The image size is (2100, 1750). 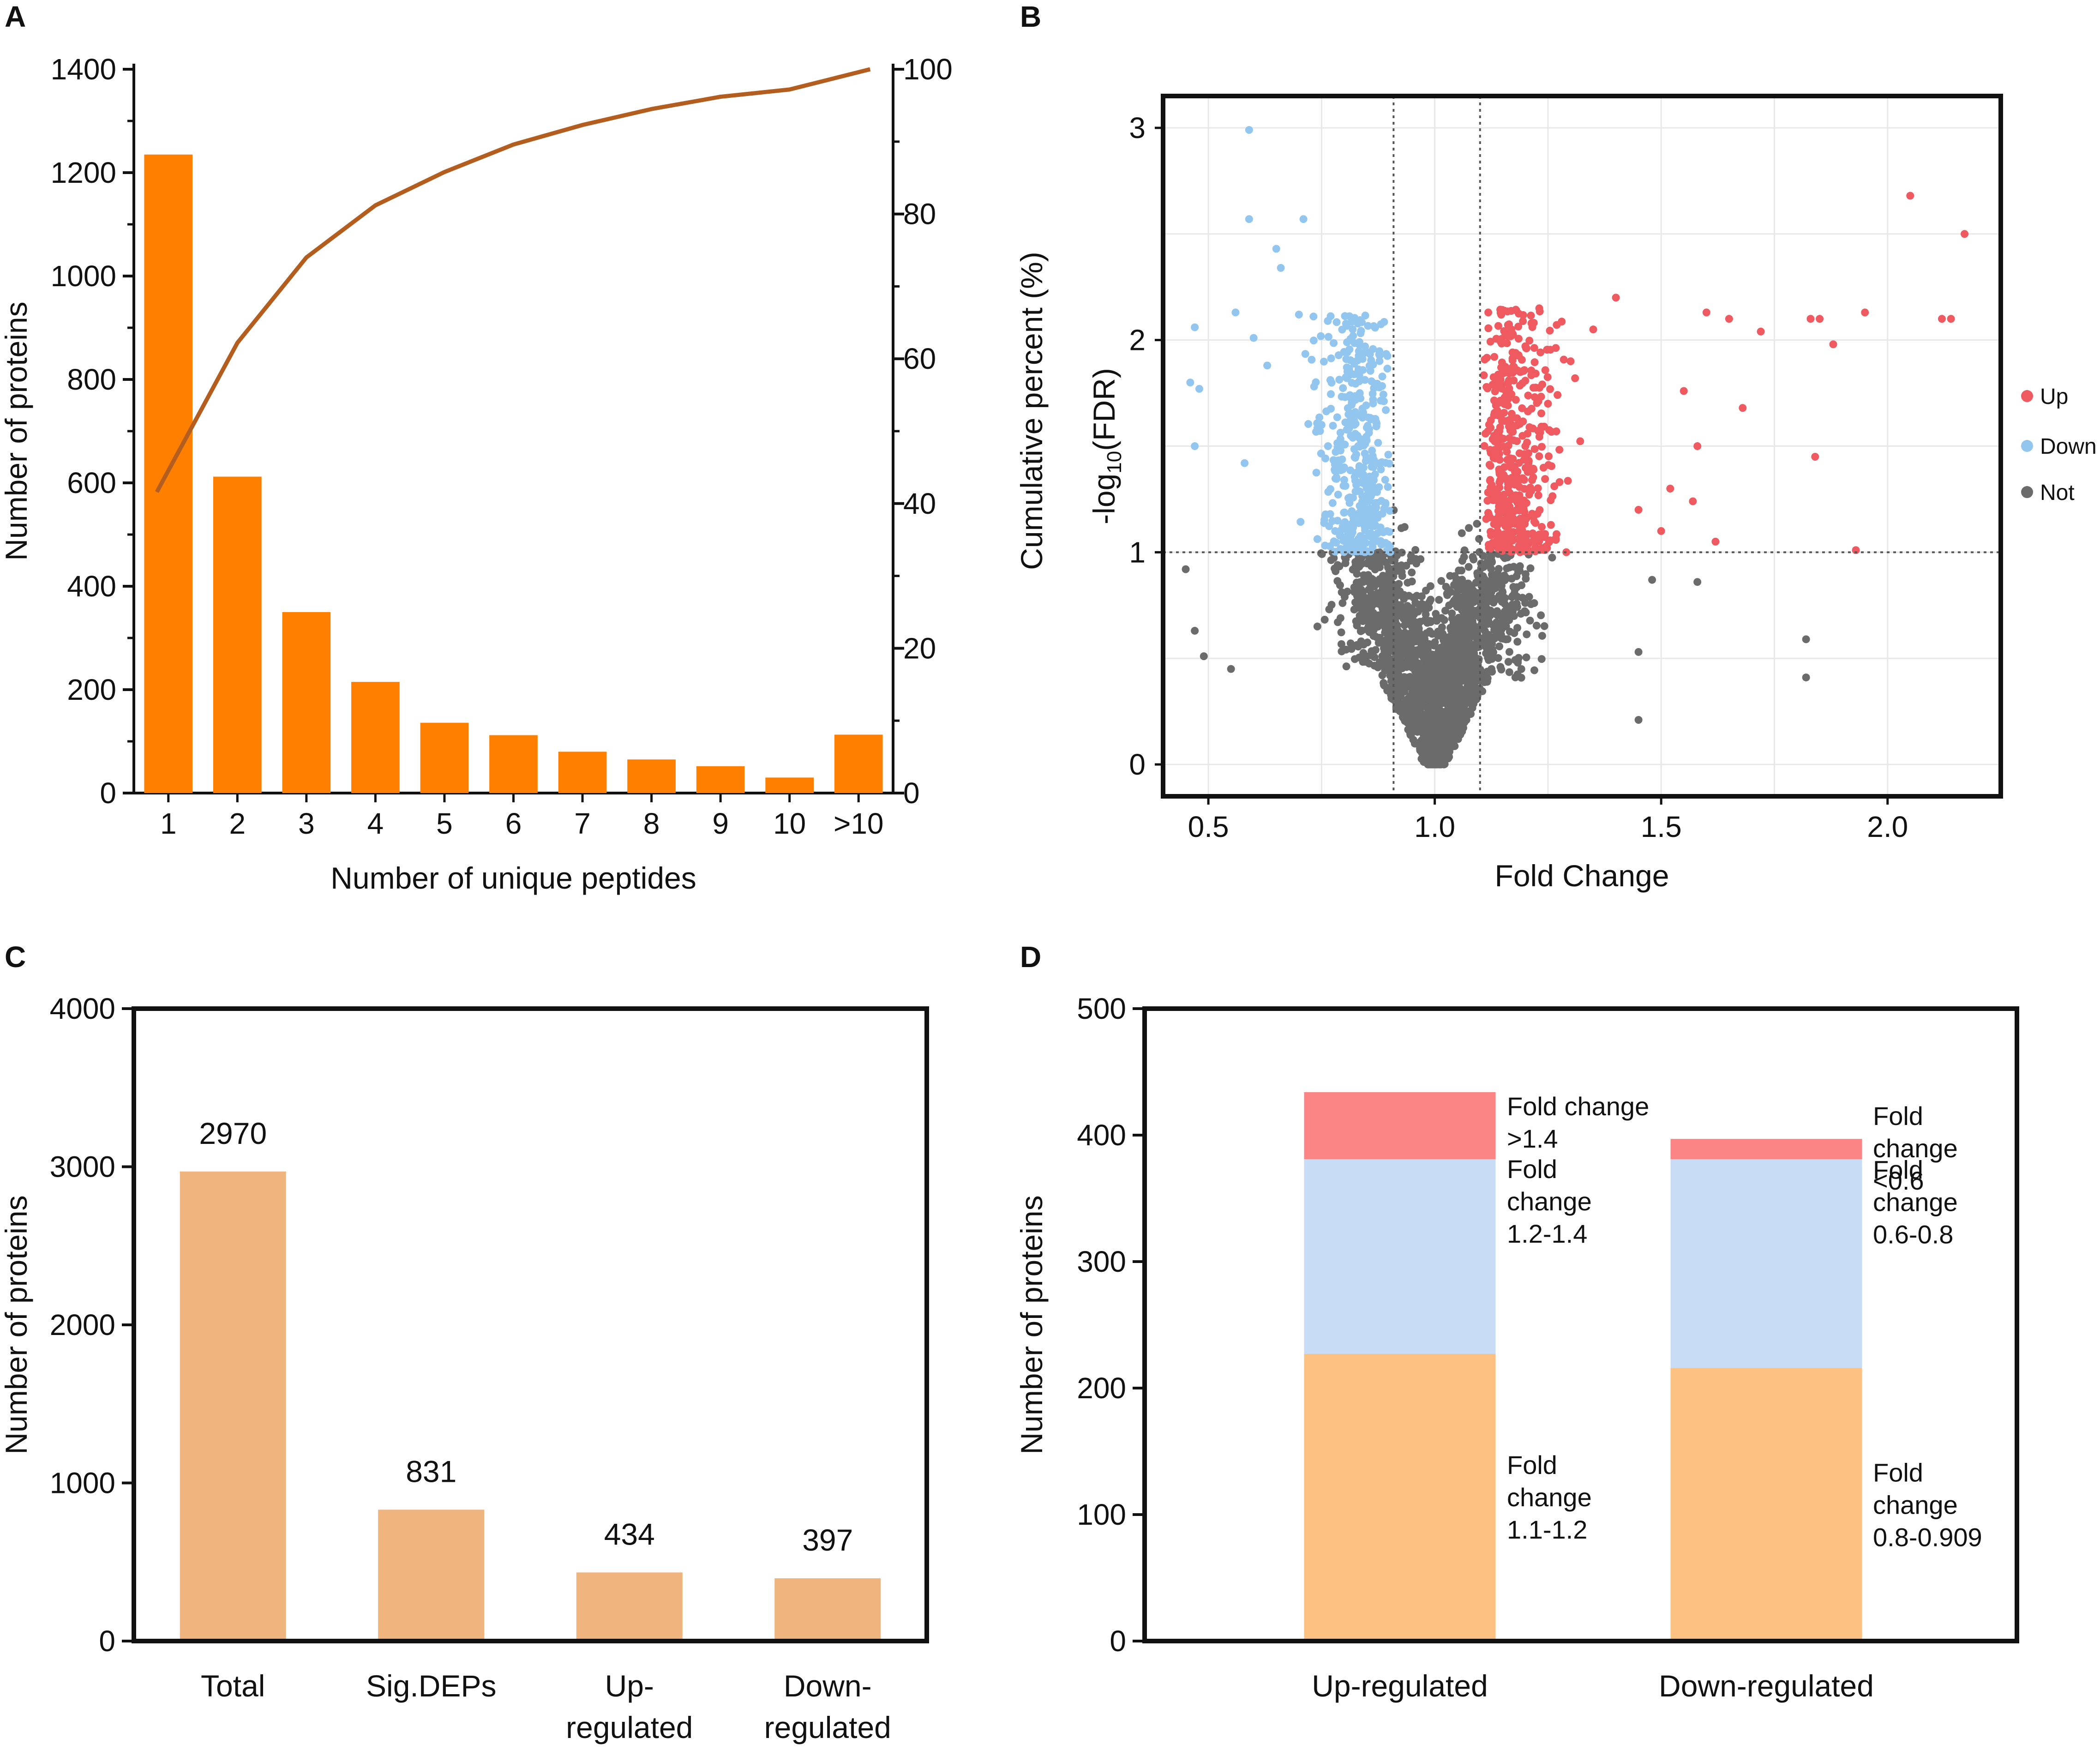 What do you see at coordinates (629, 1534) in the screenshot?
I see `bar-value-label: 434` at bounding box center [629, 1534].